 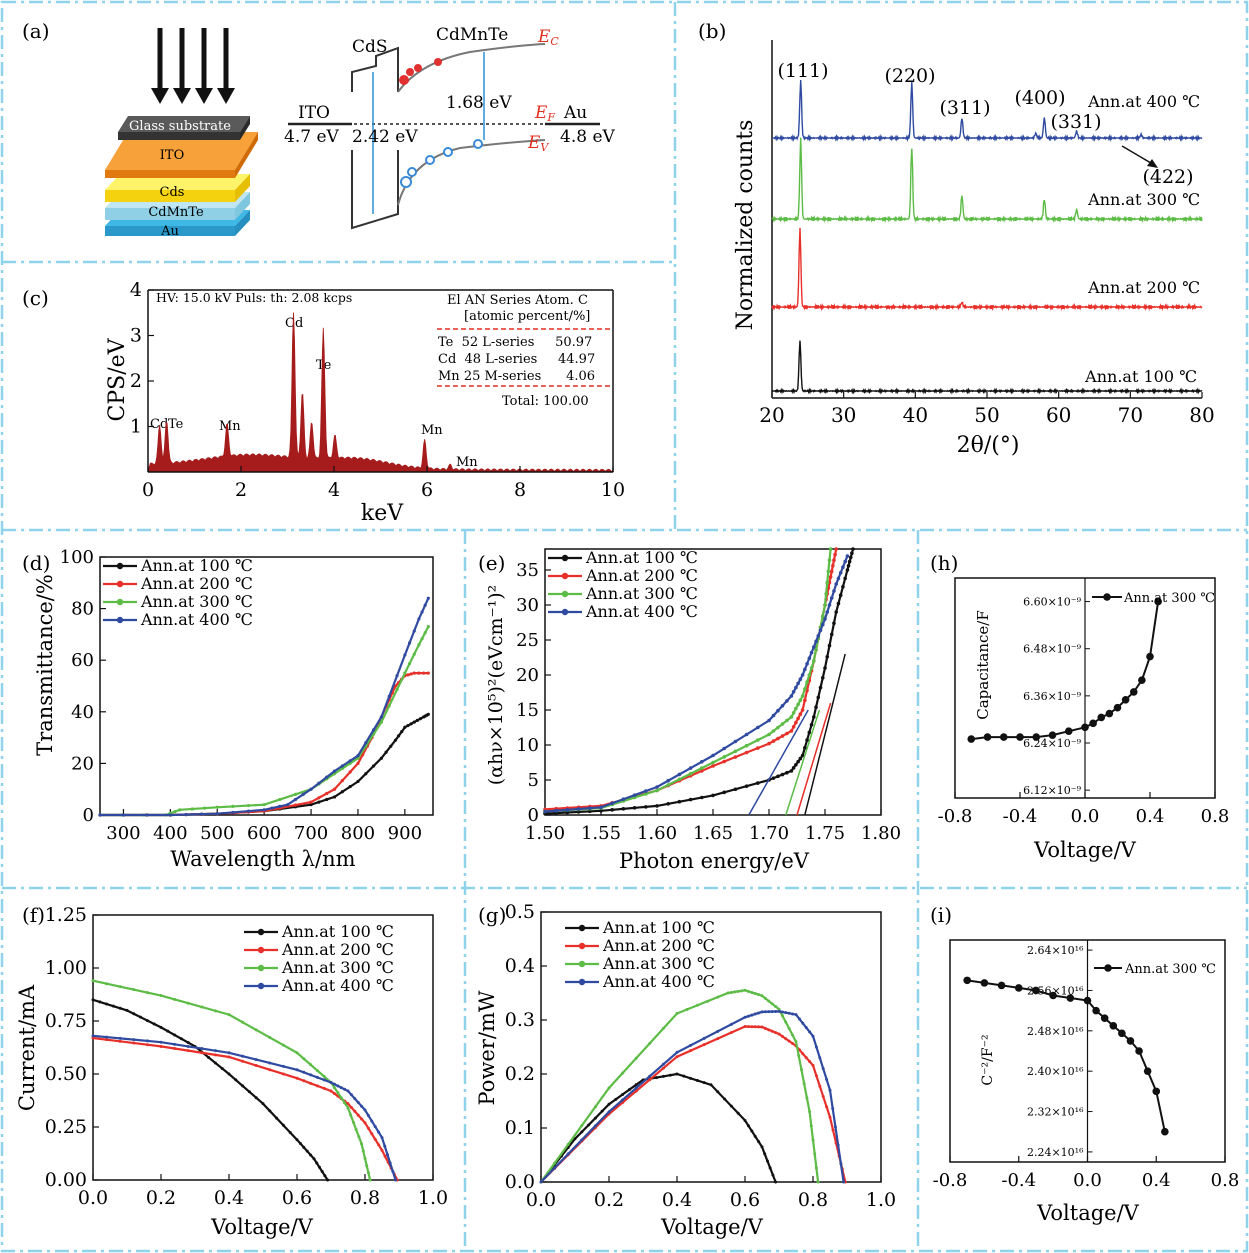 What do you see at coordinates (1140, 376) in the screenshot?
I see `b-label-100: Ann.at 100 ℃` at bounding box center [1140, 376].